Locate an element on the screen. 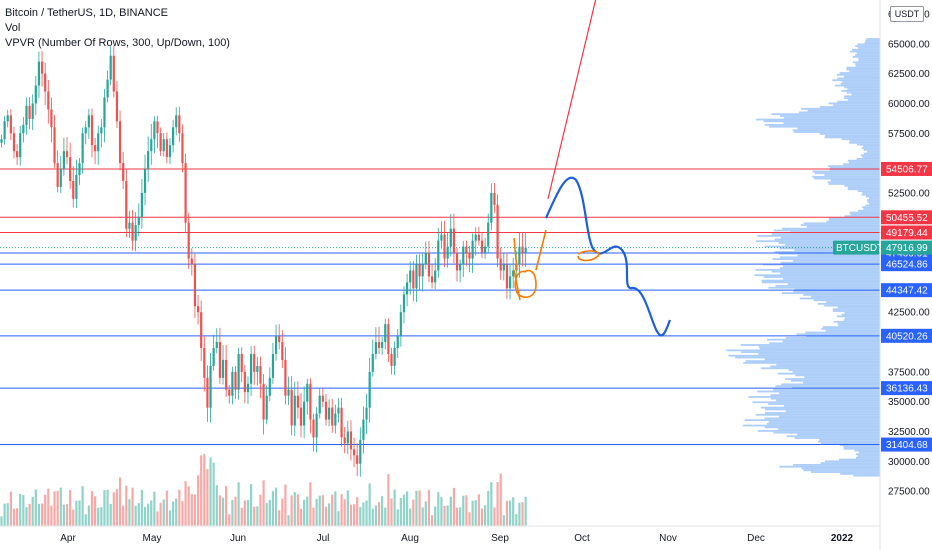 The height and width of the screenshot is (550, 932). currency-badge: USDT is located at coordinates (907, 14).